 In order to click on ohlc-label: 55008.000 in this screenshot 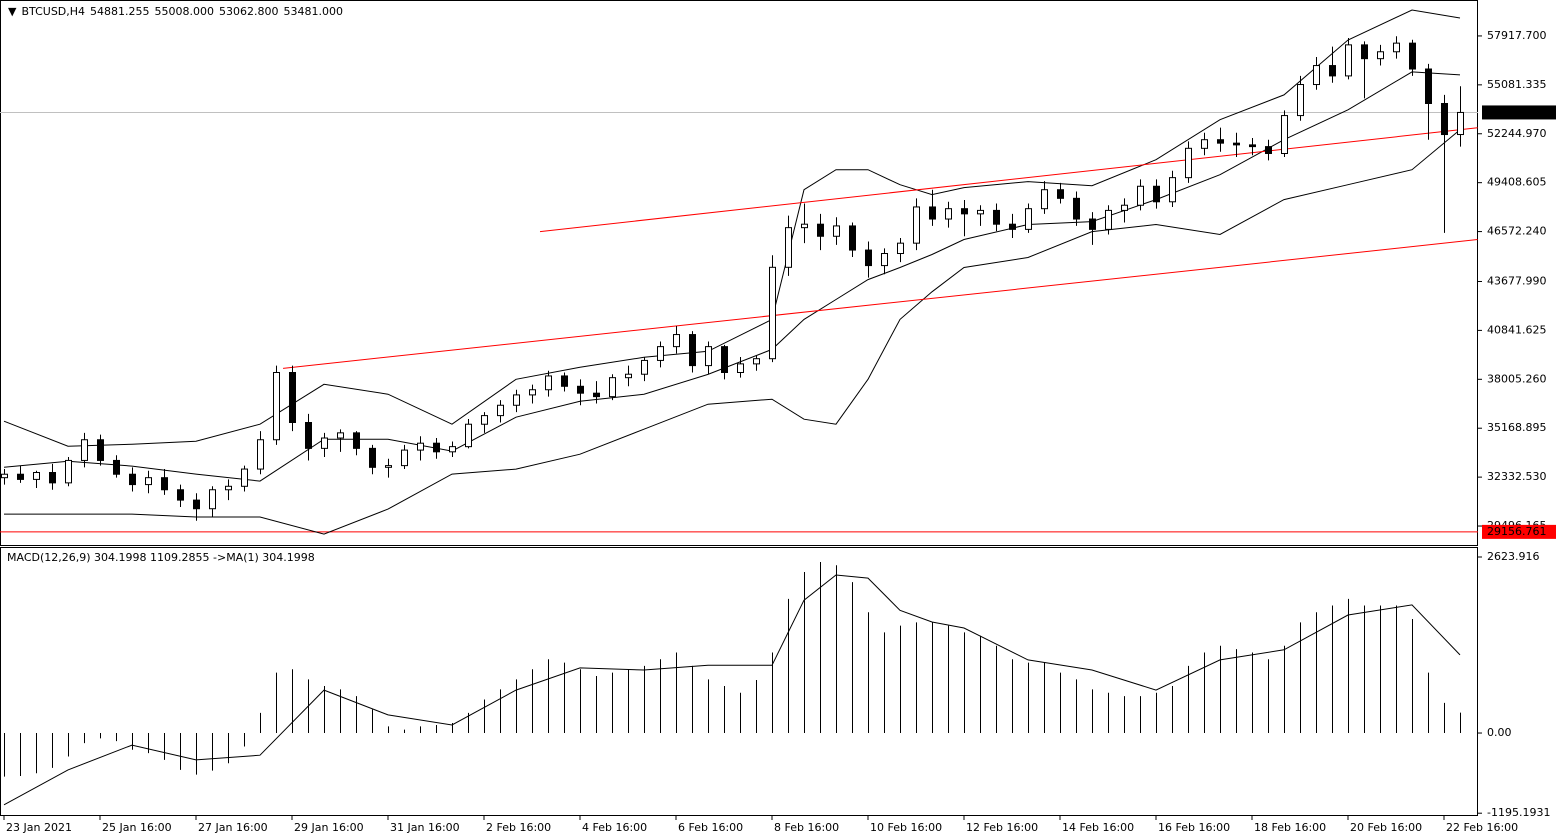, I will do `click(184, 11)`.